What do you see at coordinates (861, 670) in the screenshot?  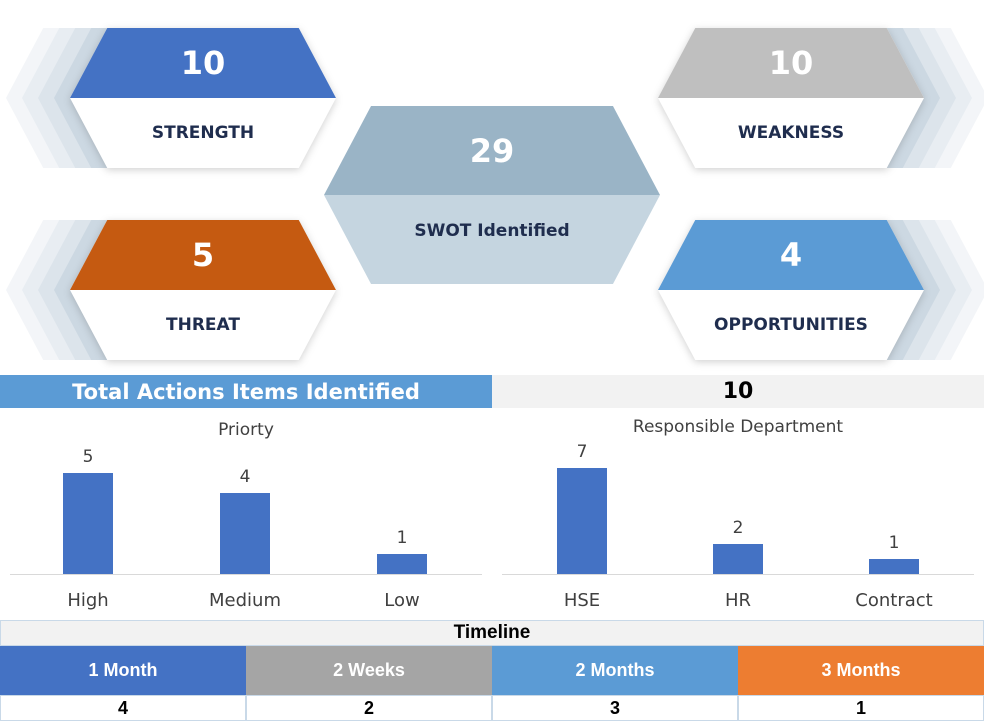 I see `timeline-period: 3 Months` at bounding box center [861, 670].